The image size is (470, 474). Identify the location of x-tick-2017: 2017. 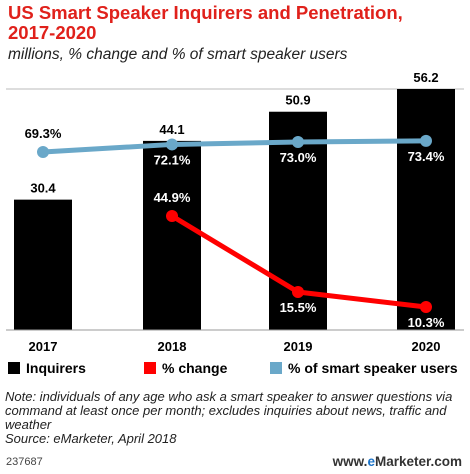
(43, 346).